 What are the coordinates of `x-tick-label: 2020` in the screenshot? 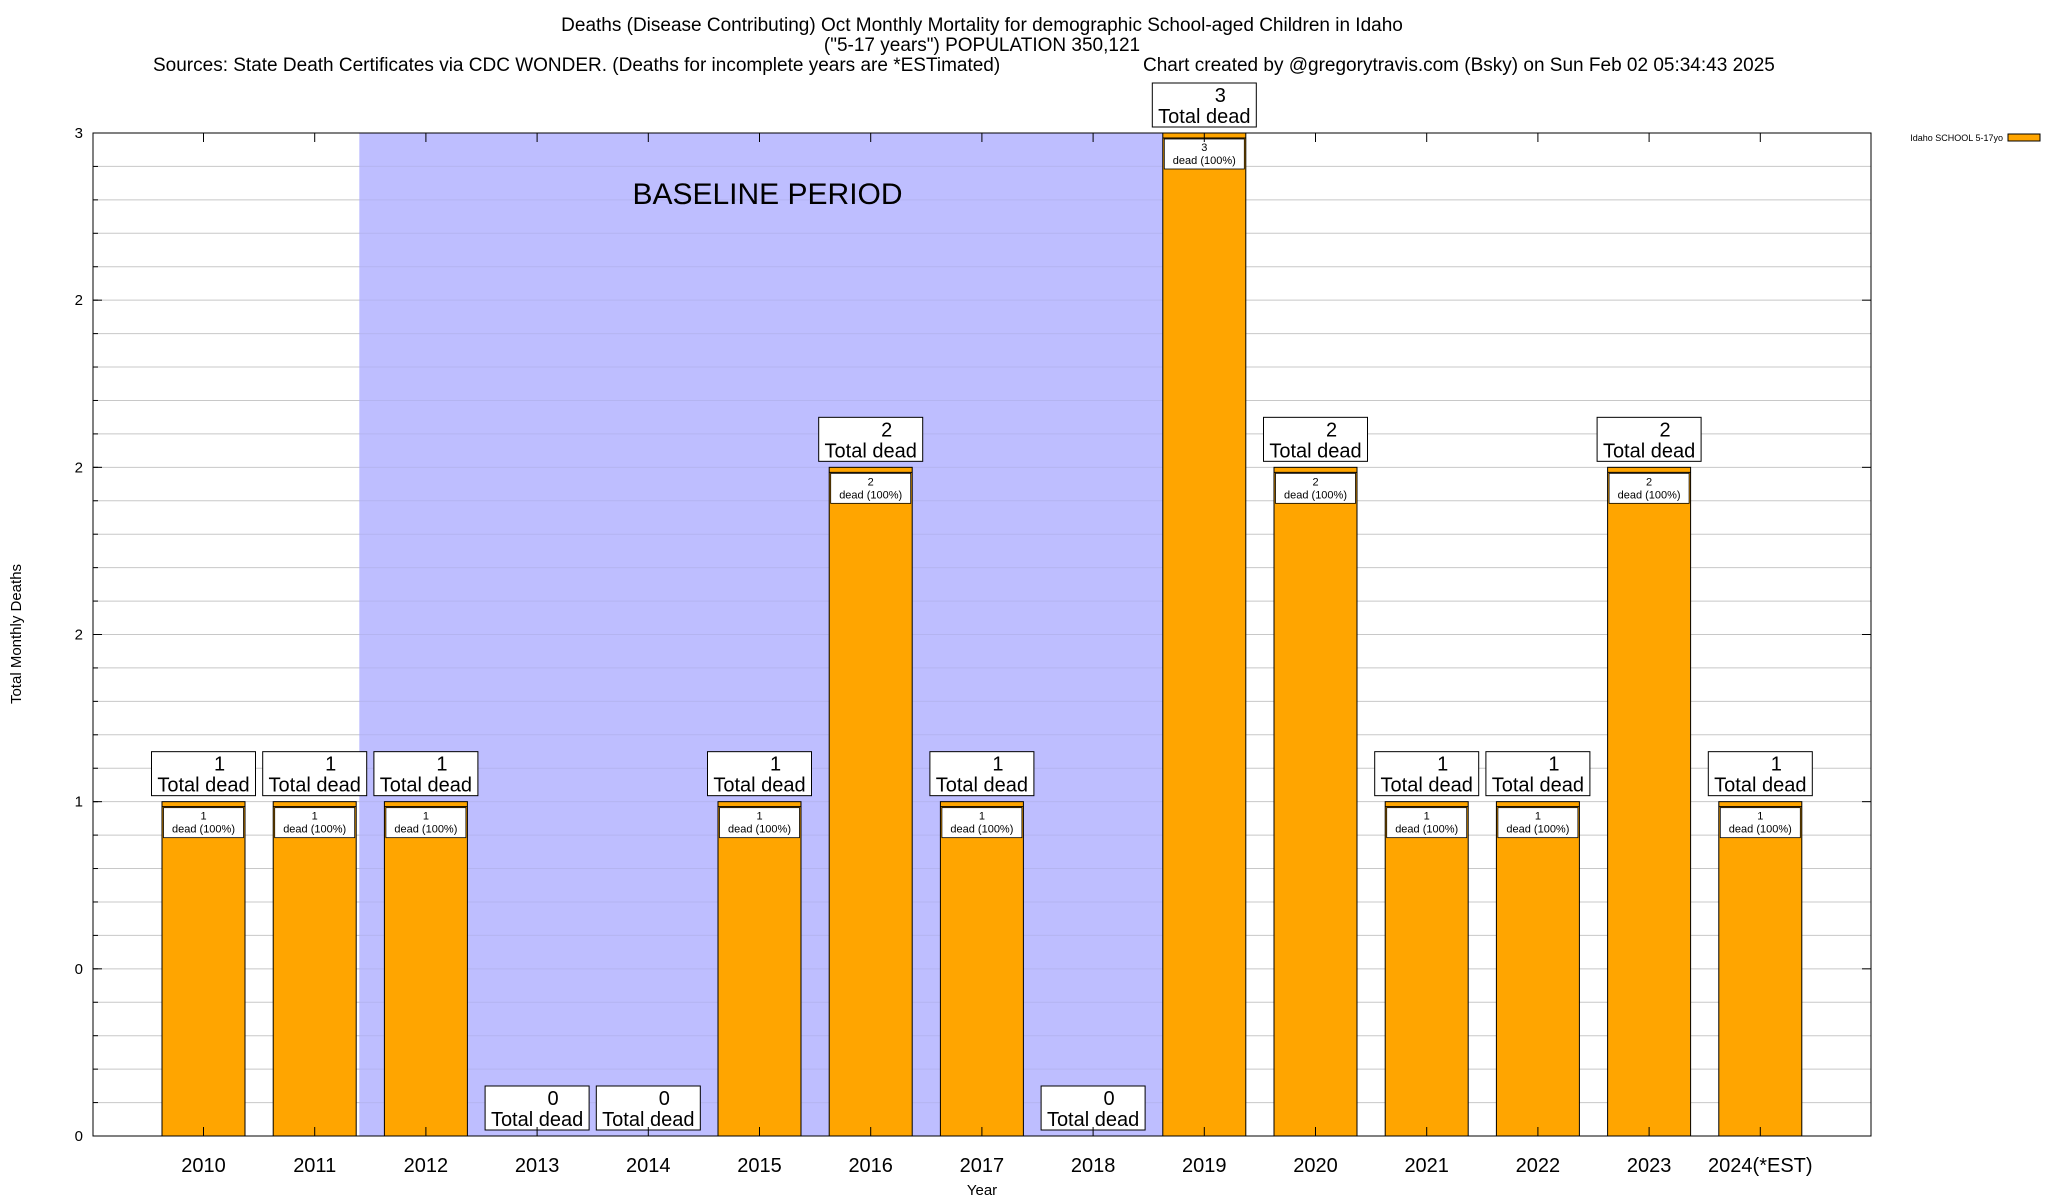 It's located at (1315, 1166).